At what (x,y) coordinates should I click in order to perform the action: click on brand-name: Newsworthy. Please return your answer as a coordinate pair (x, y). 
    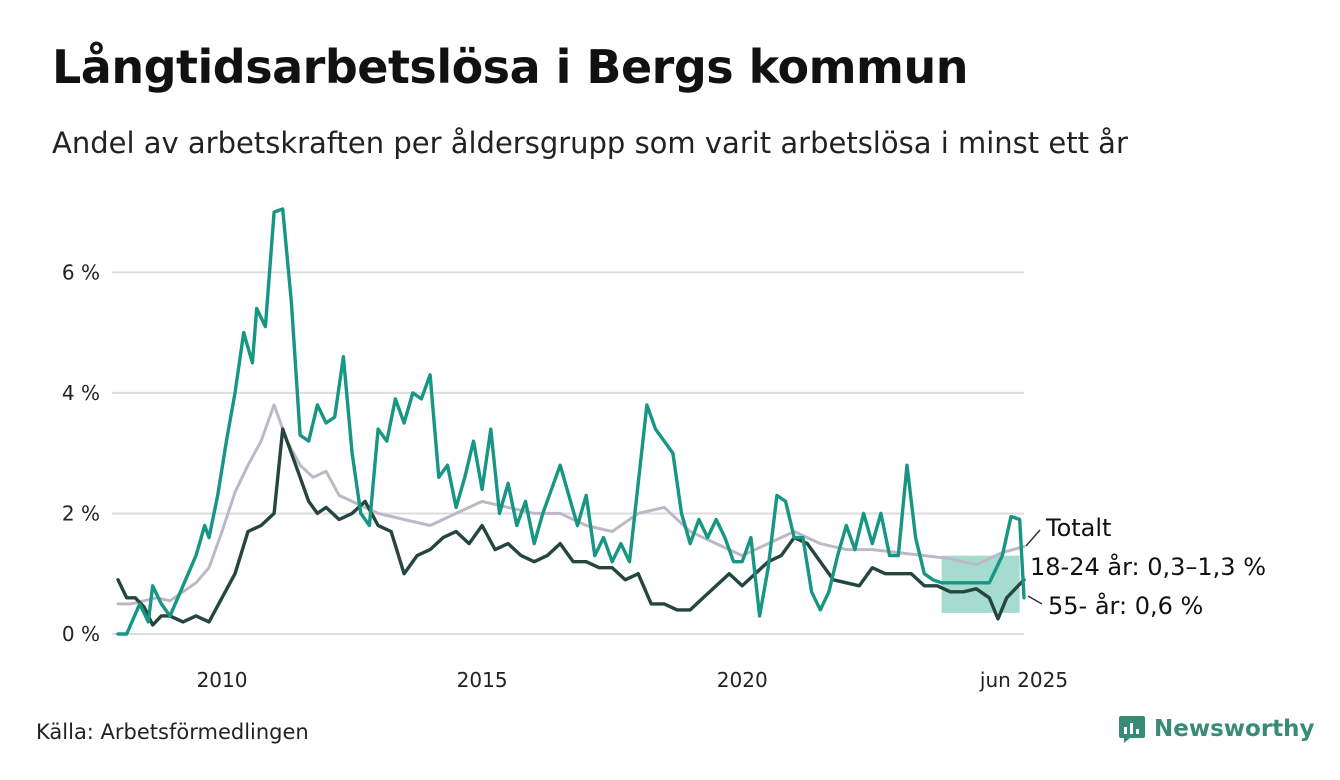
    Looking at the image, I should click on (1234, 729).